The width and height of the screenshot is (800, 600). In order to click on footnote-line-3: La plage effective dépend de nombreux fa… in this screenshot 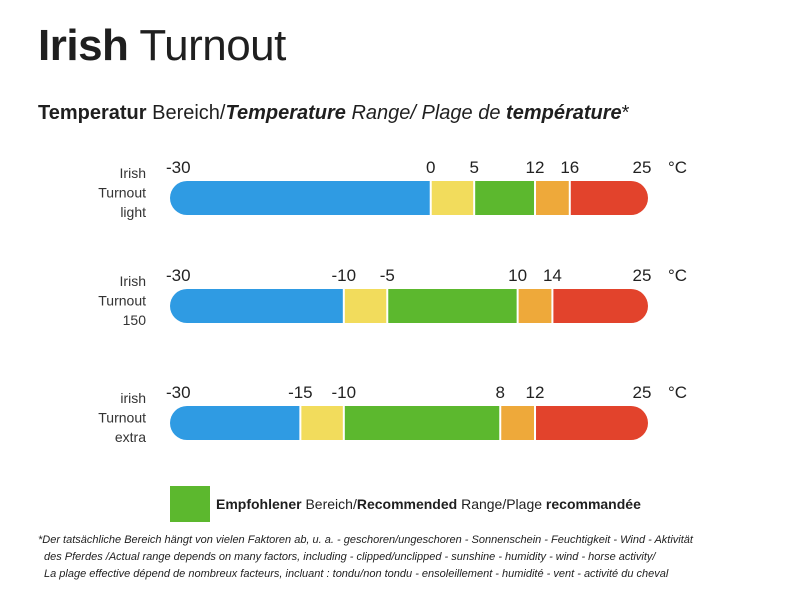, I will do `click(356, 574)`.